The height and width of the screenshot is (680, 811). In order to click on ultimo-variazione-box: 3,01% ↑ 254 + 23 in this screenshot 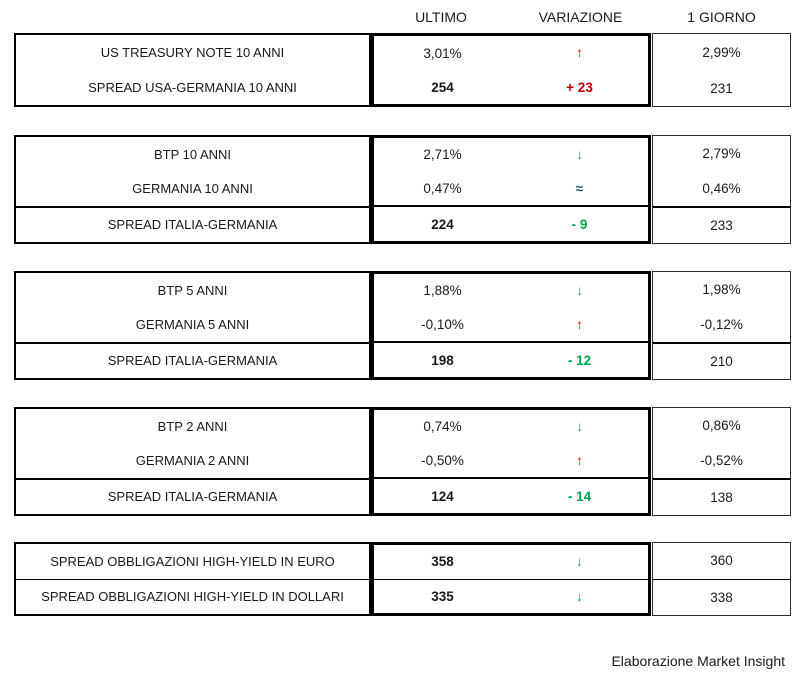, I will do `click(511, 70)`.